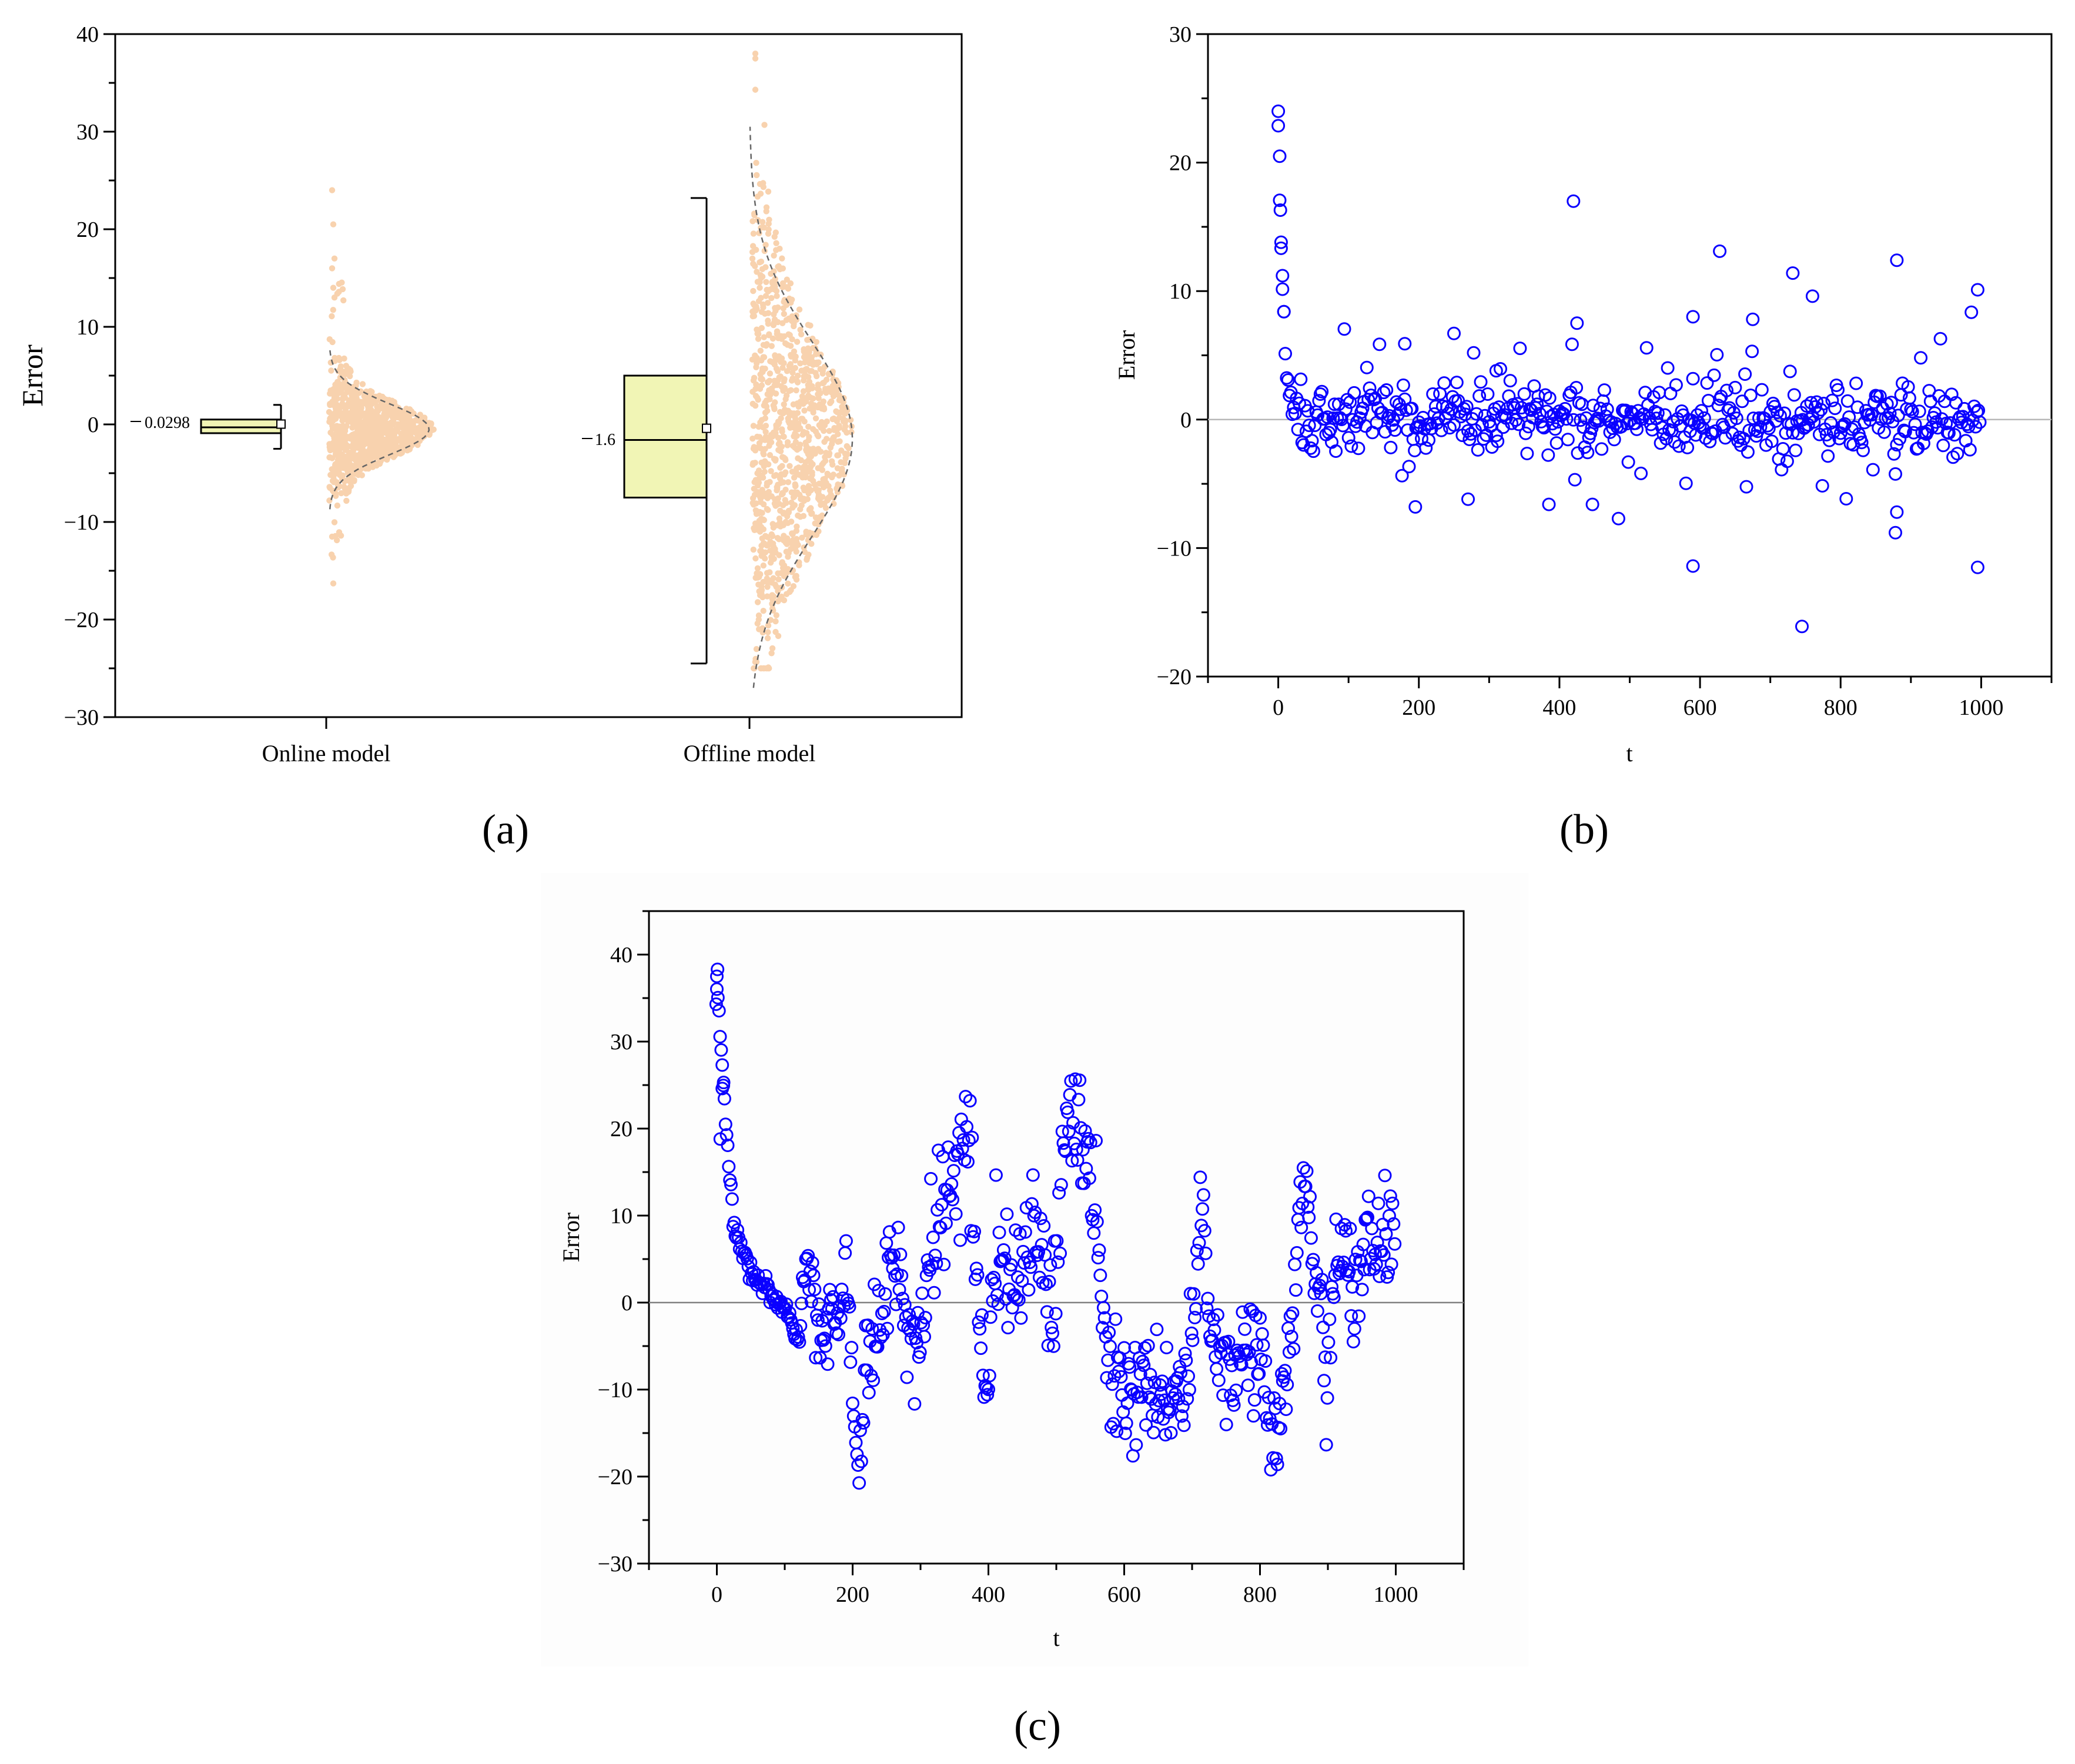 The image size is (2075, 1764). I want to click on panel-a-boxplots, so click(455, 431).